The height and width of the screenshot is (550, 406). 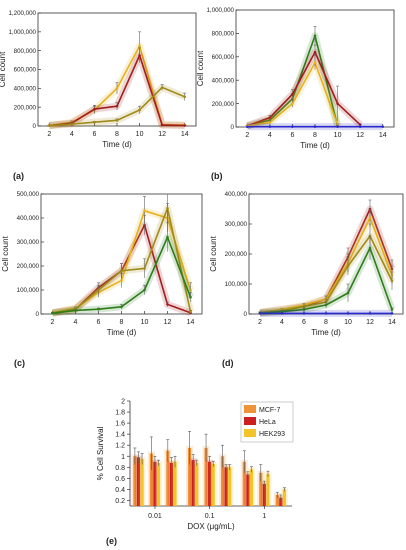 I want to click on legend-label: MCF-7, so click(x=269, y=410).